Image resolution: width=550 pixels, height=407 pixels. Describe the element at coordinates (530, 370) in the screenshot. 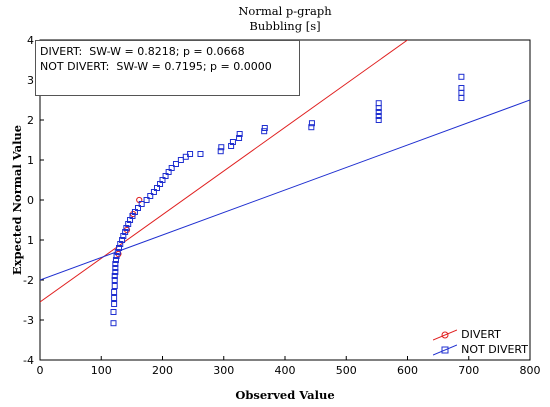

I see `x-tick-label: 800` at that location.